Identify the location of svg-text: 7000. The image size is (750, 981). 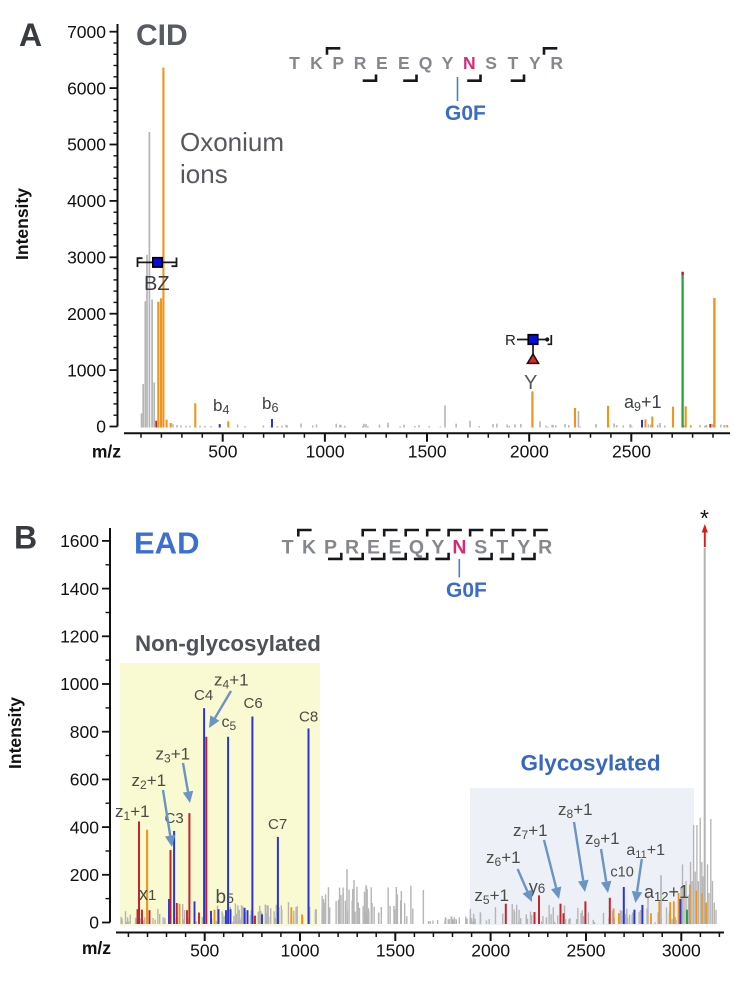
(86, 32).